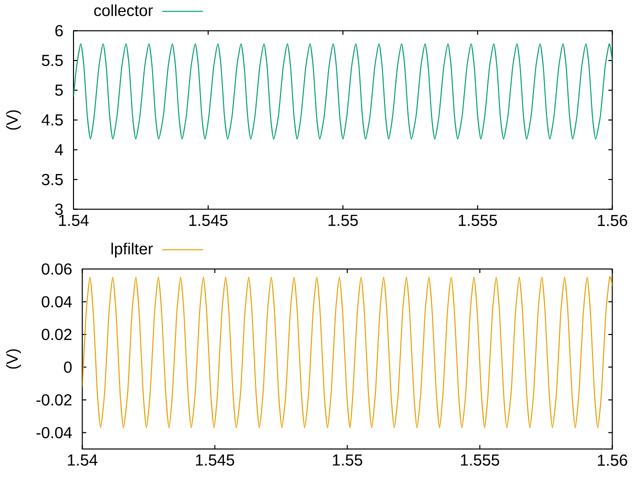 This screenshot has height=480, width=640. Describe the element at coordinates (57, 334) in the screenshot. I see `y-tick-label: 0.02` at that location.